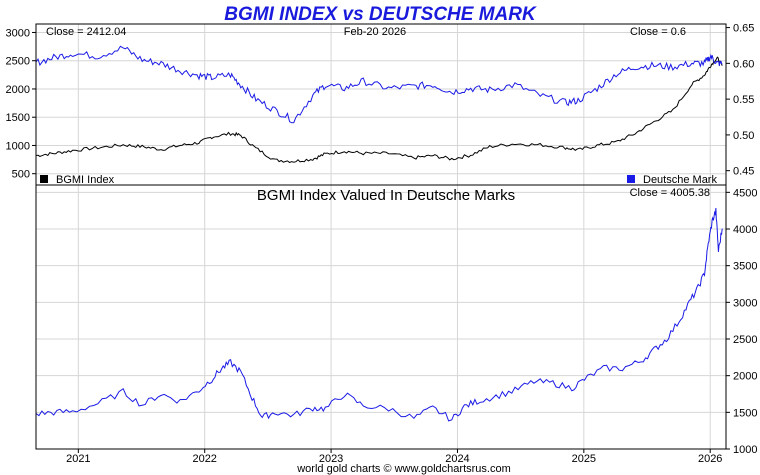 The height and width of the screenshot is (475, 760). I want to click on x-axis: 2021 2022 2023 2024 2025 2026, so click(394, 457).